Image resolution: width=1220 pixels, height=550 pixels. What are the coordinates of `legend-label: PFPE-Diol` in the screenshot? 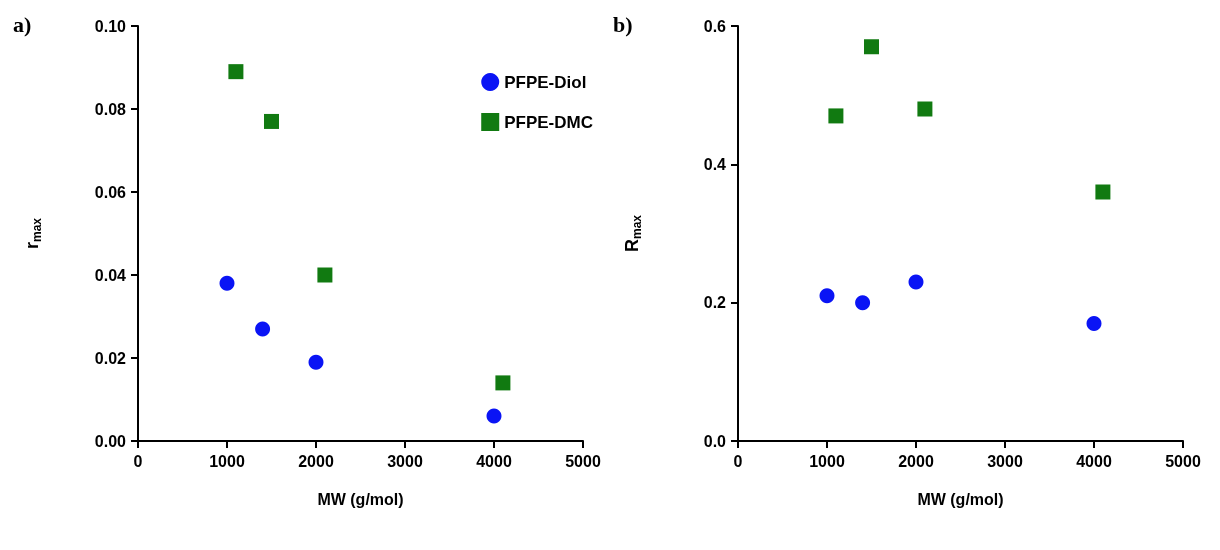 It's located at (545, 82).